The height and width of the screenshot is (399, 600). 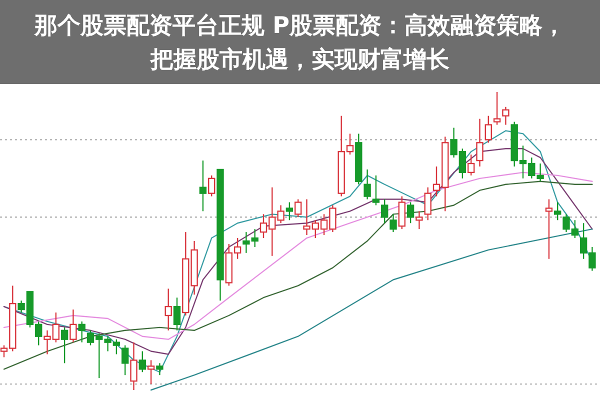 What do you see at coordinates (300, 42) in the screenshot?
I see `chart-title: 那个股票配资平台正规 P股票配资：高效融资策略，把握股市机遇，实现财富增长` at bounding box center [300, 42].